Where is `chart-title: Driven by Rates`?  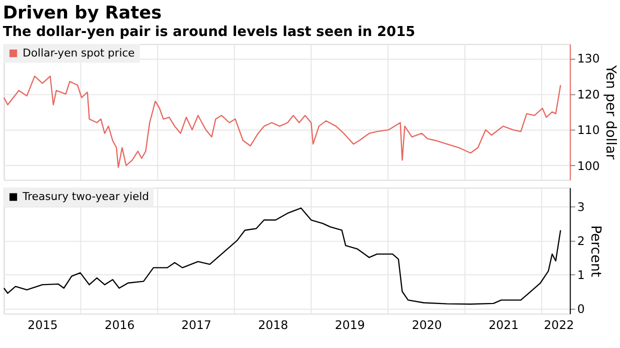
chart-title: Driven by Rates is located at coordinates (82, 13).